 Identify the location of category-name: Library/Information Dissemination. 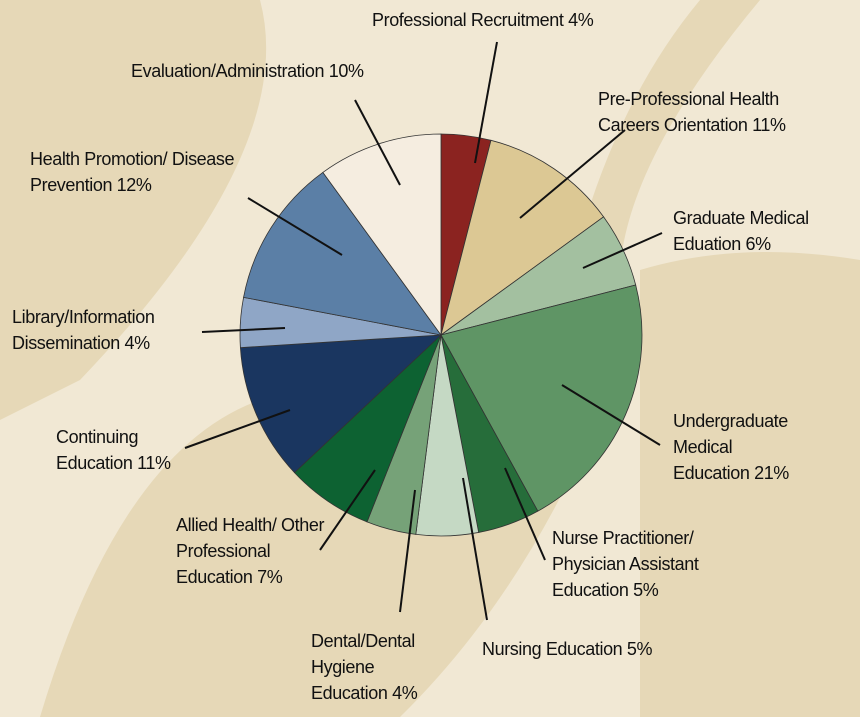
(83, 330).